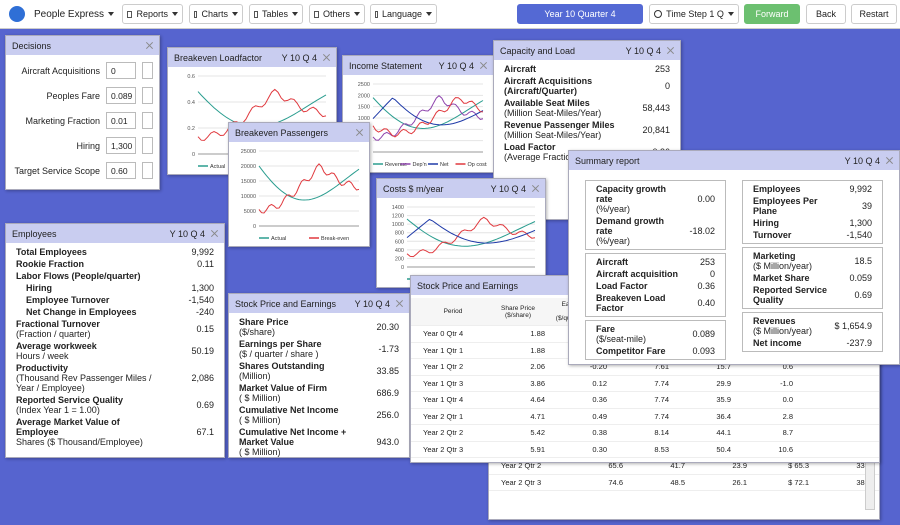 The width and height of the screenshot is (900, 525). I want to click on window-header: Breakeven Loadfactor Y 10 Q 4, so click(252, 57).